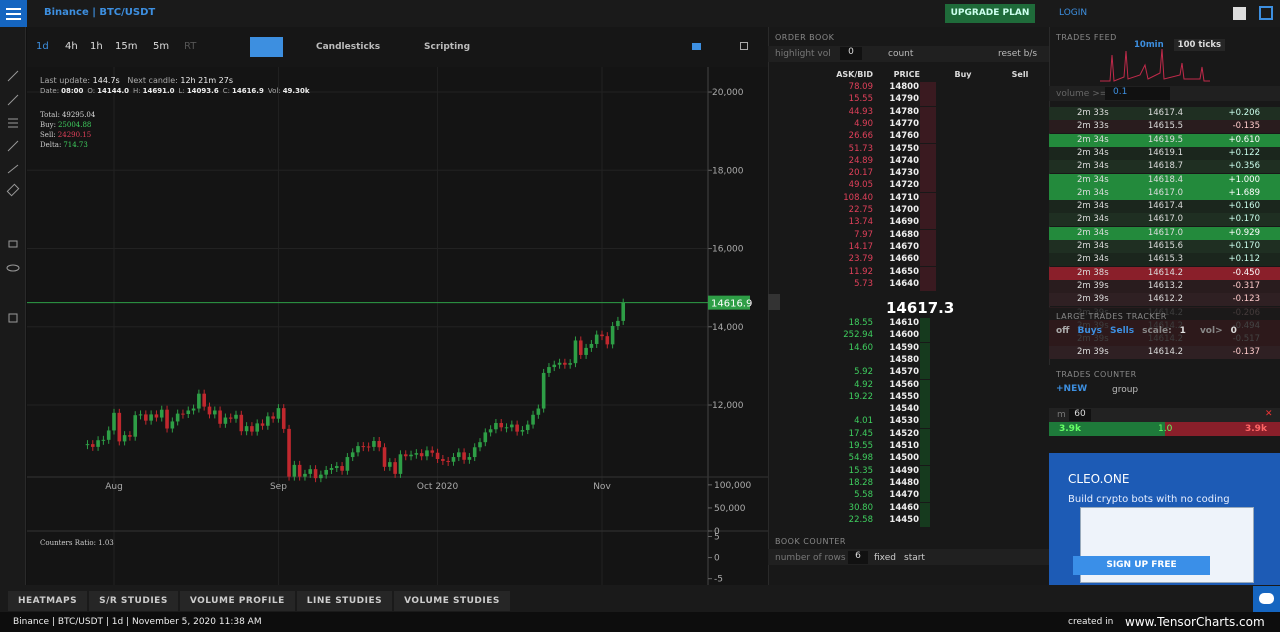  I want to click on x-tick-label: Nov, so click(602, 487).